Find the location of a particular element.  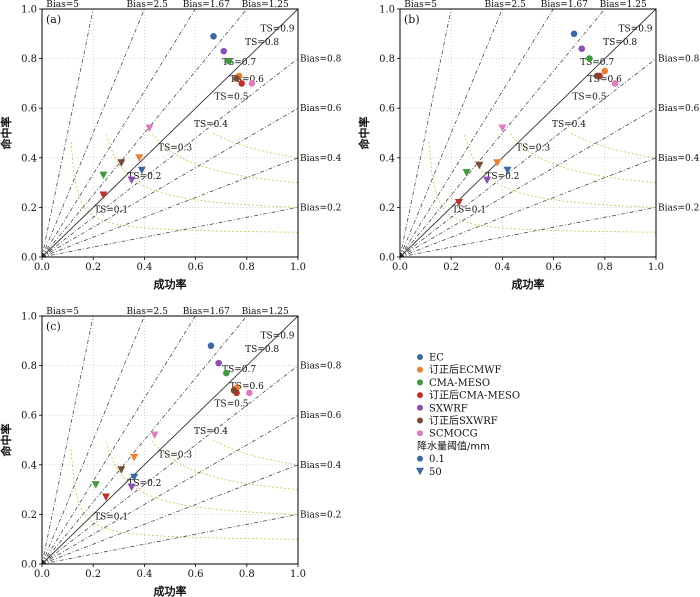

bias-label-right: Bias=0.8 is located at coordinates (321, 367).